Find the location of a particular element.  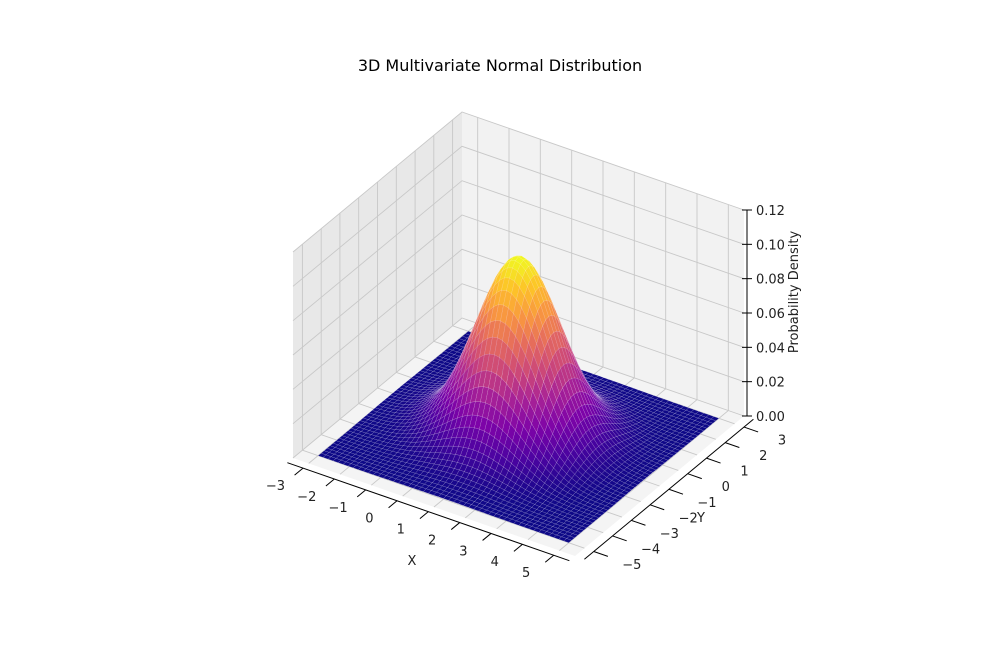

x-tick-label: 1 is located at coordinates (401, 530).